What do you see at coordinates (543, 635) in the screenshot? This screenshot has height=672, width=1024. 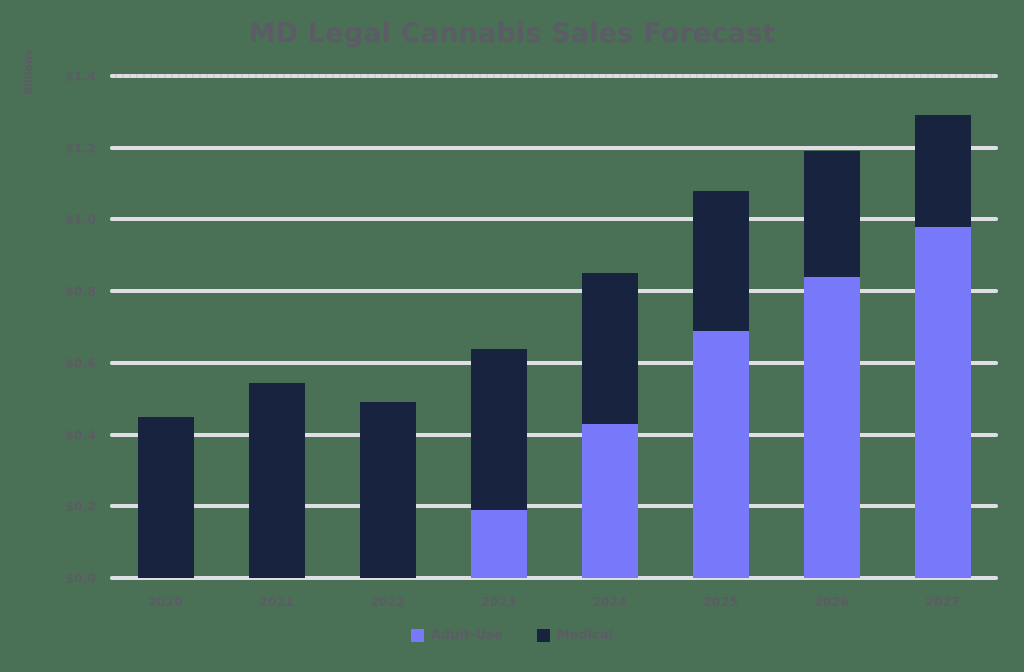 I see `legend-swatch-medical-icon` at bounding box center [543, 635].